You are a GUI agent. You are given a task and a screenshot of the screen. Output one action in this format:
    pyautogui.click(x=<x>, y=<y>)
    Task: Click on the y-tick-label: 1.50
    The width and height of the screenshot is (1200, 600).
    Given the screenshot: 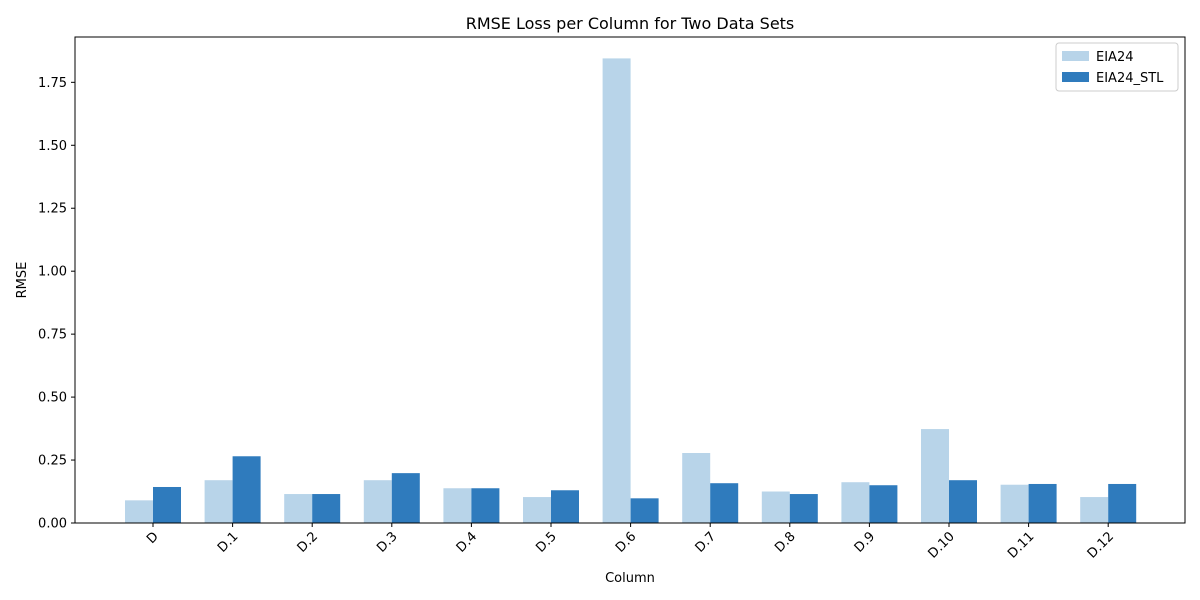 What is the action you would take?
    pyautogui.click(x=52, y=146)
    